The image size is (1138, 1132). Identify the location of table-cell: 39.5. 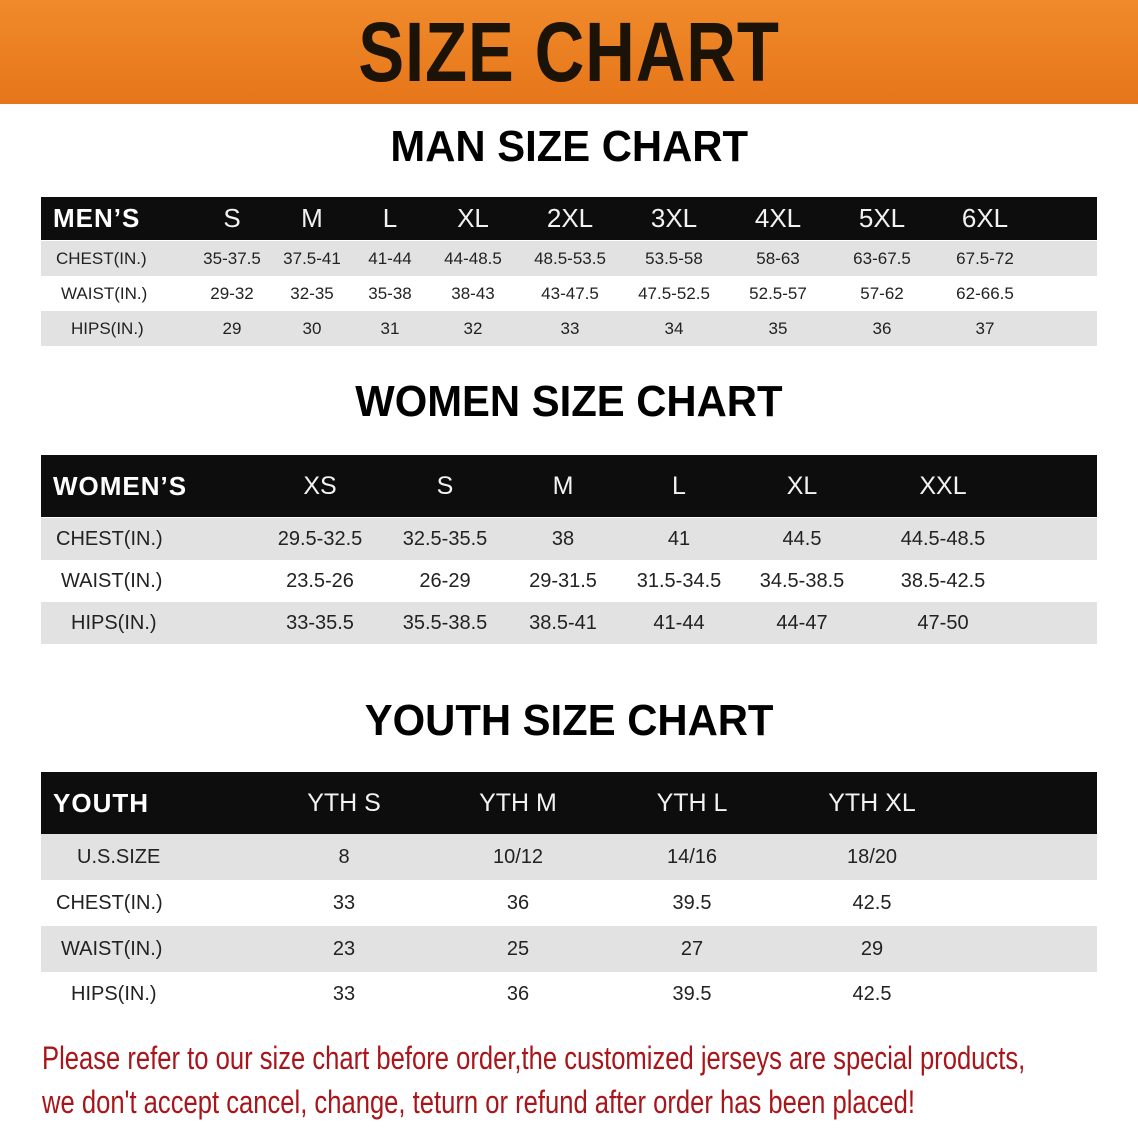
(692, 903).